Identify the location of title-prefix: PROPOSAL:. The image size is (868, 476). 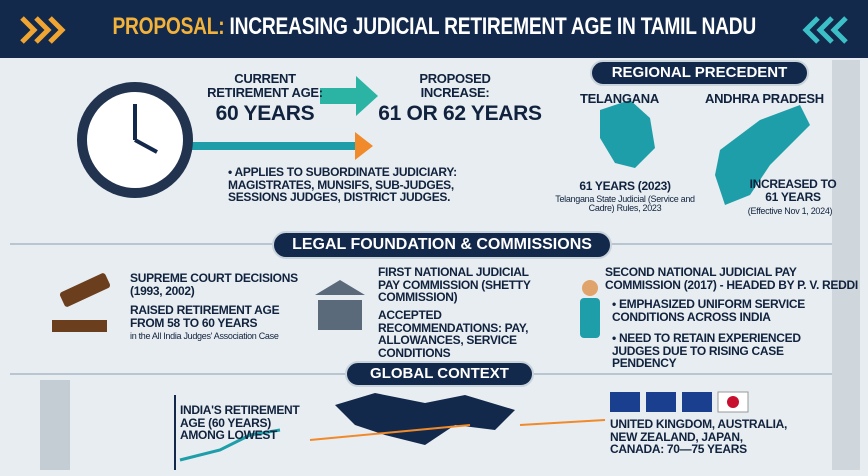
(168, 26).